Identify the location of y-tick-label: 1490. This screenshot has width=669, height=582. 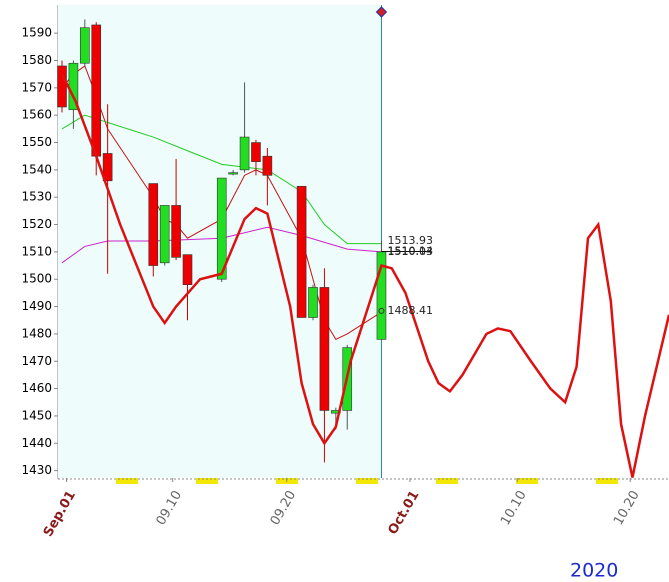
(36, 306).